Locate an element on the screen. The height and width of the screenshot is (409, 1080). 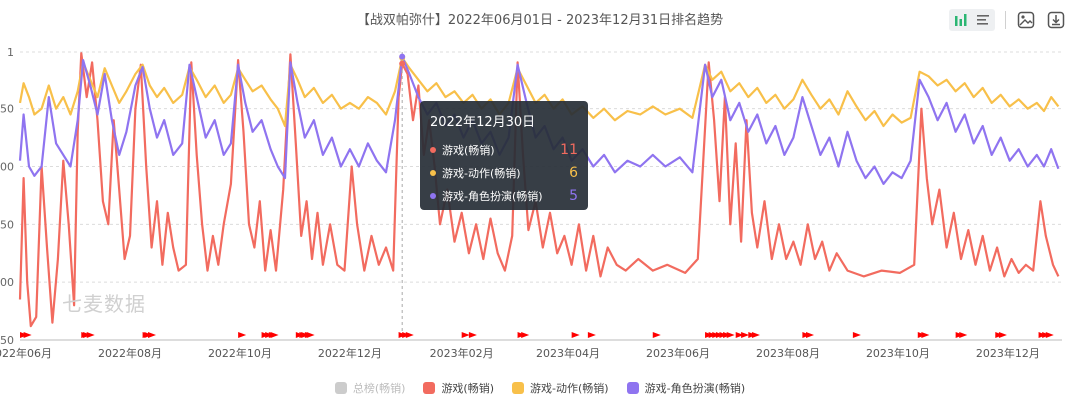
tooltip-series-name: 游戏(畅销) is located at coordinates (468, 150).